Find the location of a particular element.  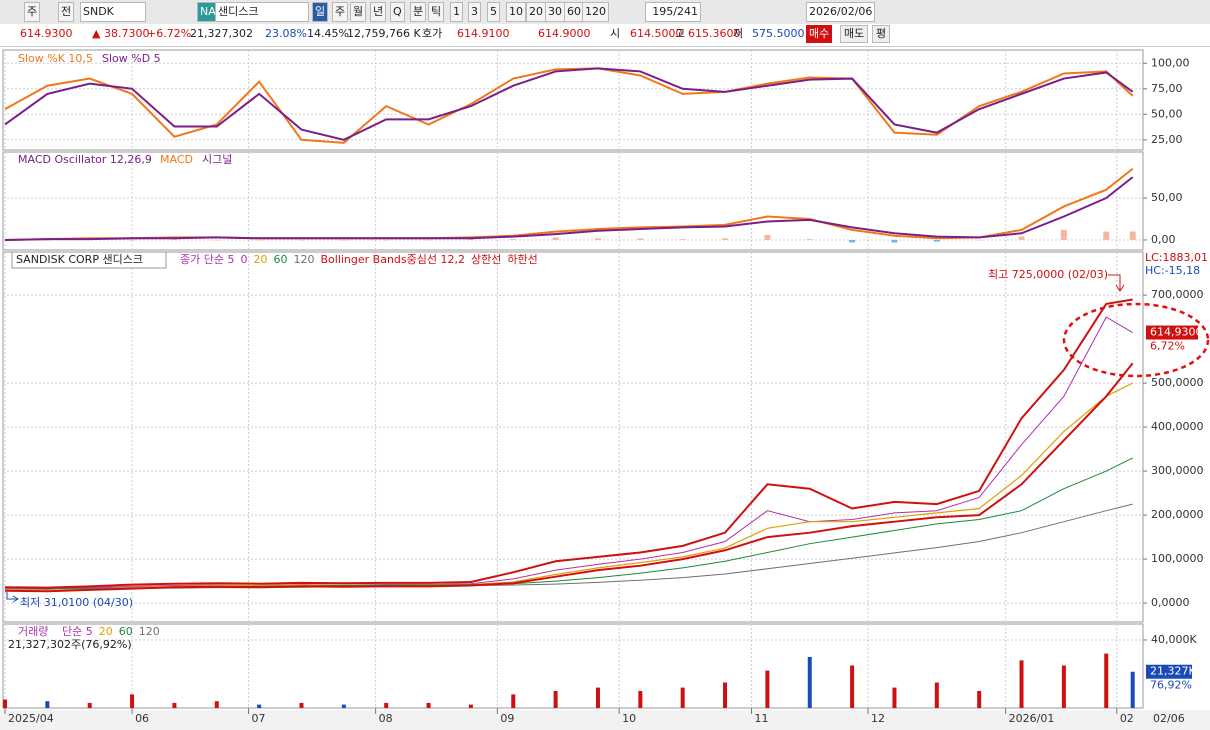

y-tick-label: 200,0000 is located at coordinates (1177, 514).